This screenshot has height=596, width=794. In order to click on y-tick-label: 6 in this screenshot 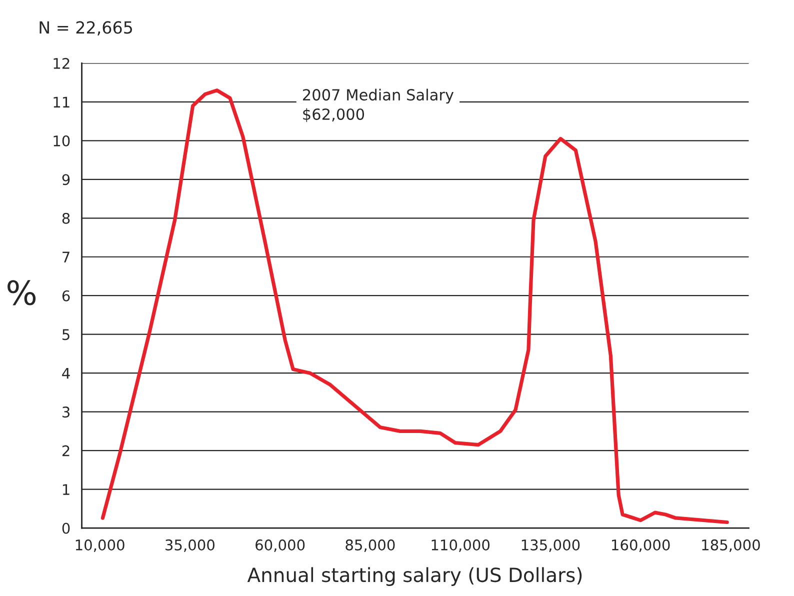, I will do `click(66, 296)`.